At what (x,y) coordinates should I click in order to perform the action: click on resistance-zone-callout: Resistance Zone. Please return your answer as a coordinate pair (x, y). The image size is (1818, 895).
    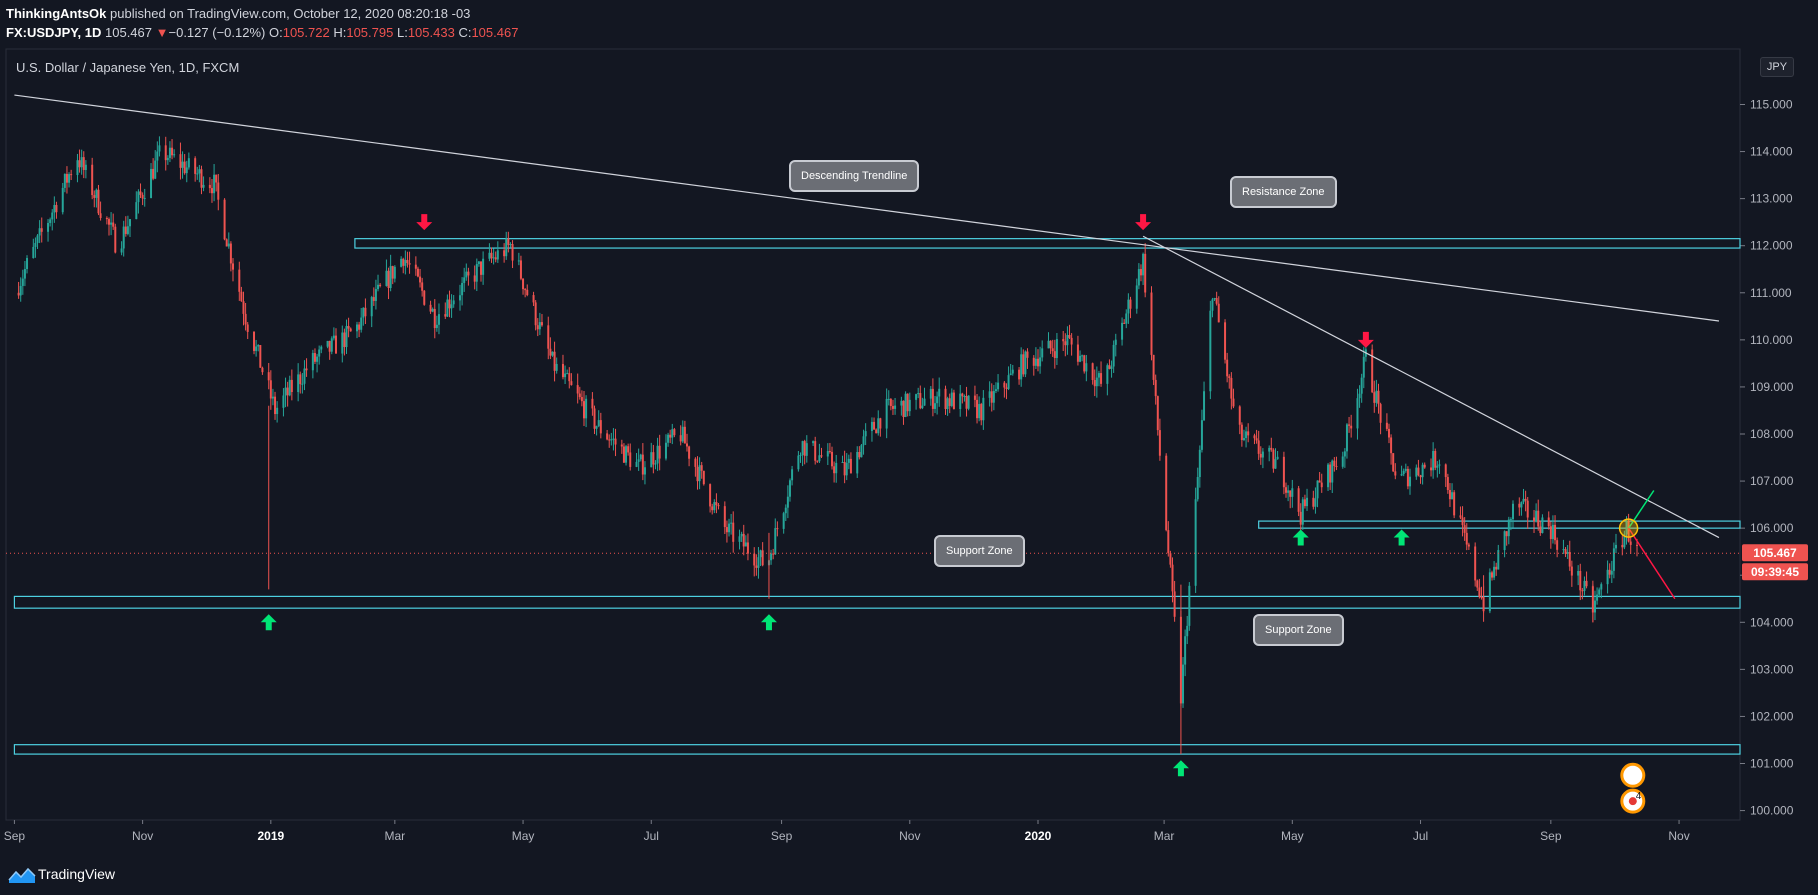
    Looking at the image, I should click on (1283, 192).